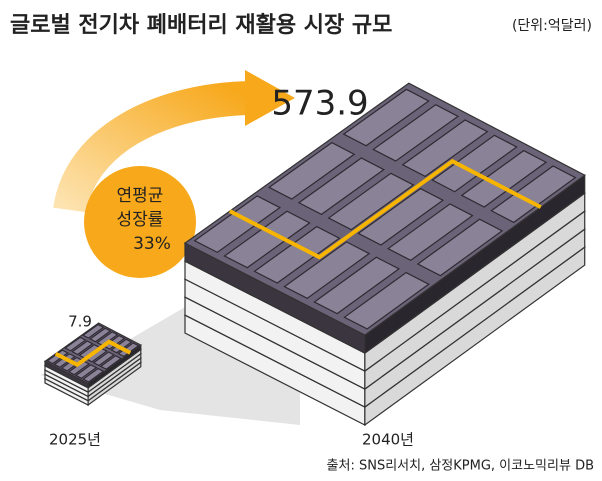 This screenshot has height=481, width=602. I want to click on x-tick-label: 2025년, so click(75, 440).